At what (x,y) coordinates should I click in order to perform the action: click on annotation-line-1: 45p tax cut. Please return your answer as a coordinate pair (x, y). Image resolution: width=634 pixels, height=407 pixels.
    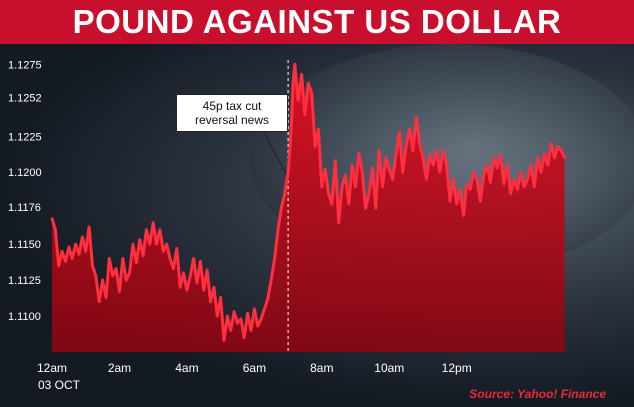
    Looking at the image, I should click on (232, 106).